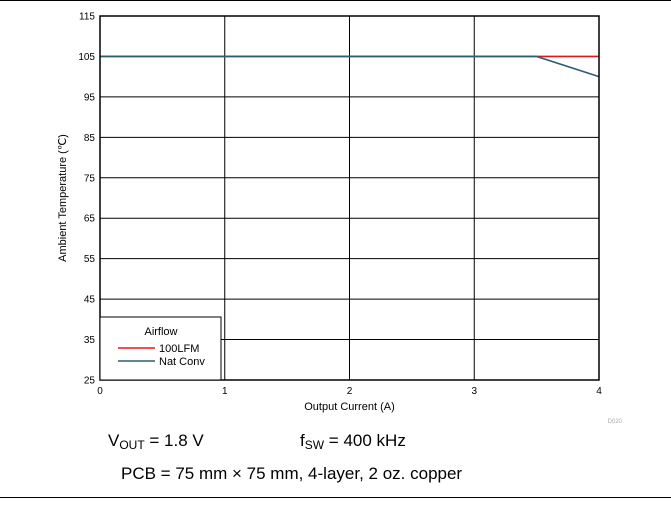 Image resolution: width=671 pixels, height=508 pixels. I want to click on vout-value: = 1.8 V, so click(174, 440).